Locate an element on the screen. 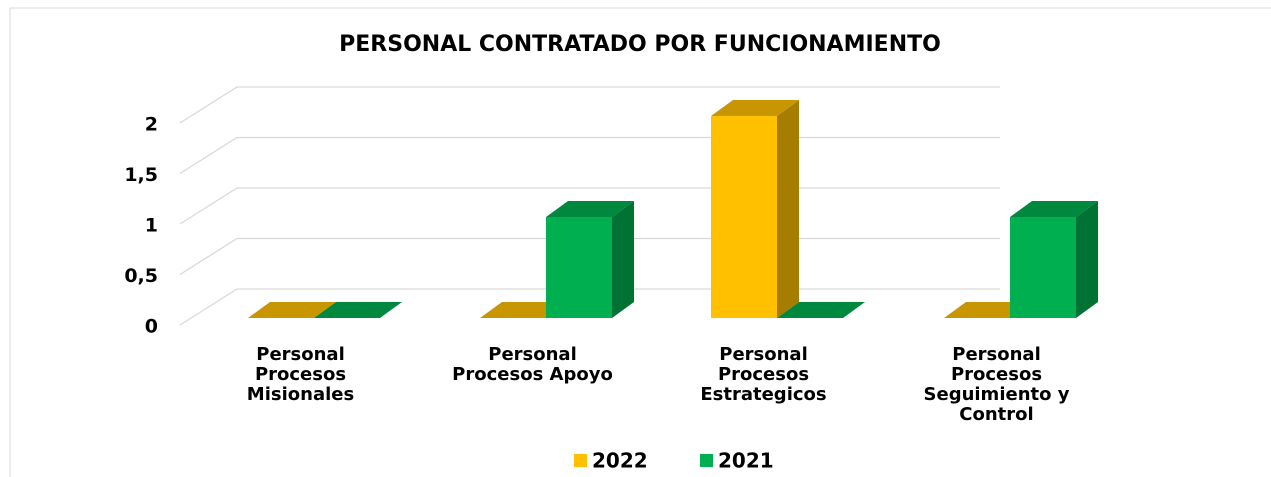 The image size is (1271, 477). x-tick-label: Personal Procesos Misionales is located at coordinates (300, 374).